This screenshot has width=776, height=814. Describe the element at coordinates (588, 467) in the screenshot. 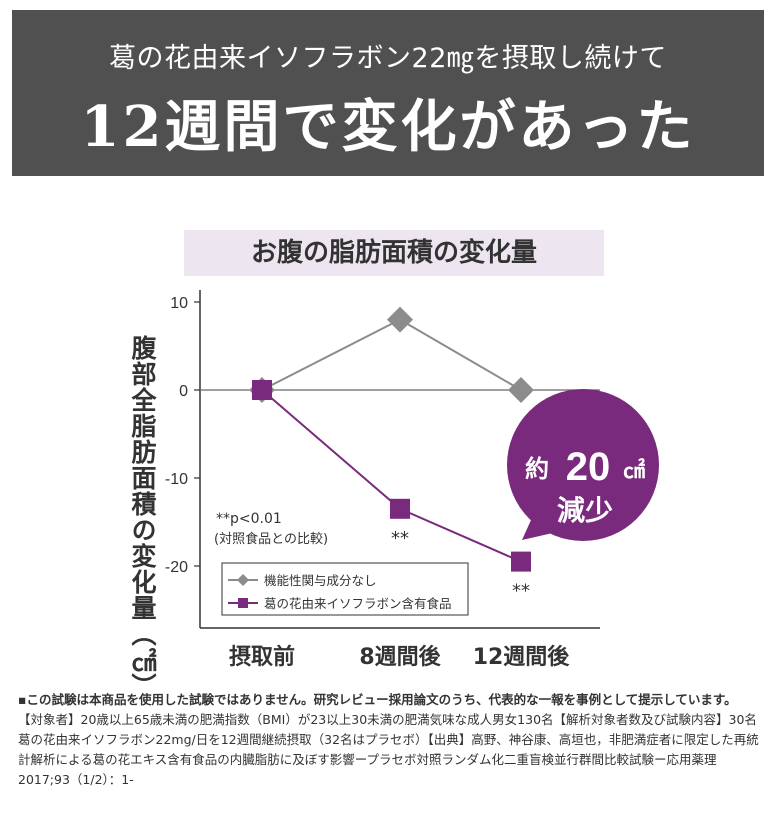

I see `callout-value: 20` at that location.